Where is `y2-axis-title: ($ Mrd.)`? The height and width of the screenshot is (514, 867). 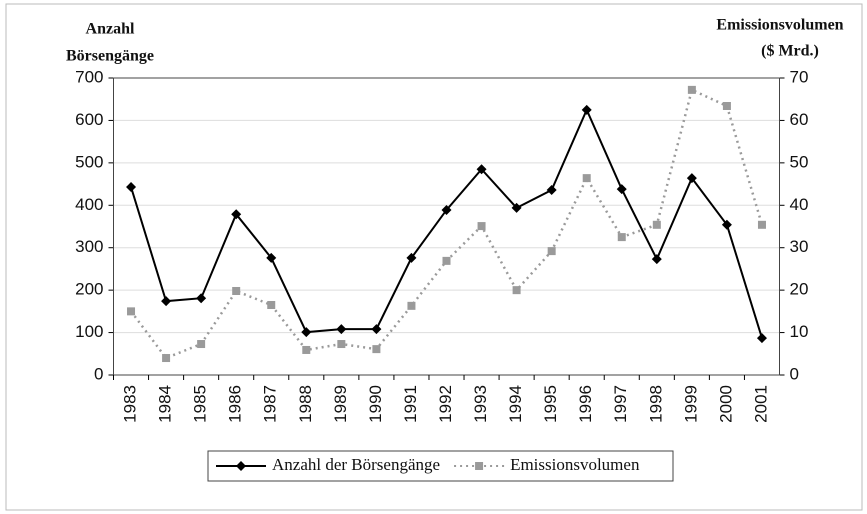
y2-axis-title: ($ Mrd.) is located at coordinates (790, 51).